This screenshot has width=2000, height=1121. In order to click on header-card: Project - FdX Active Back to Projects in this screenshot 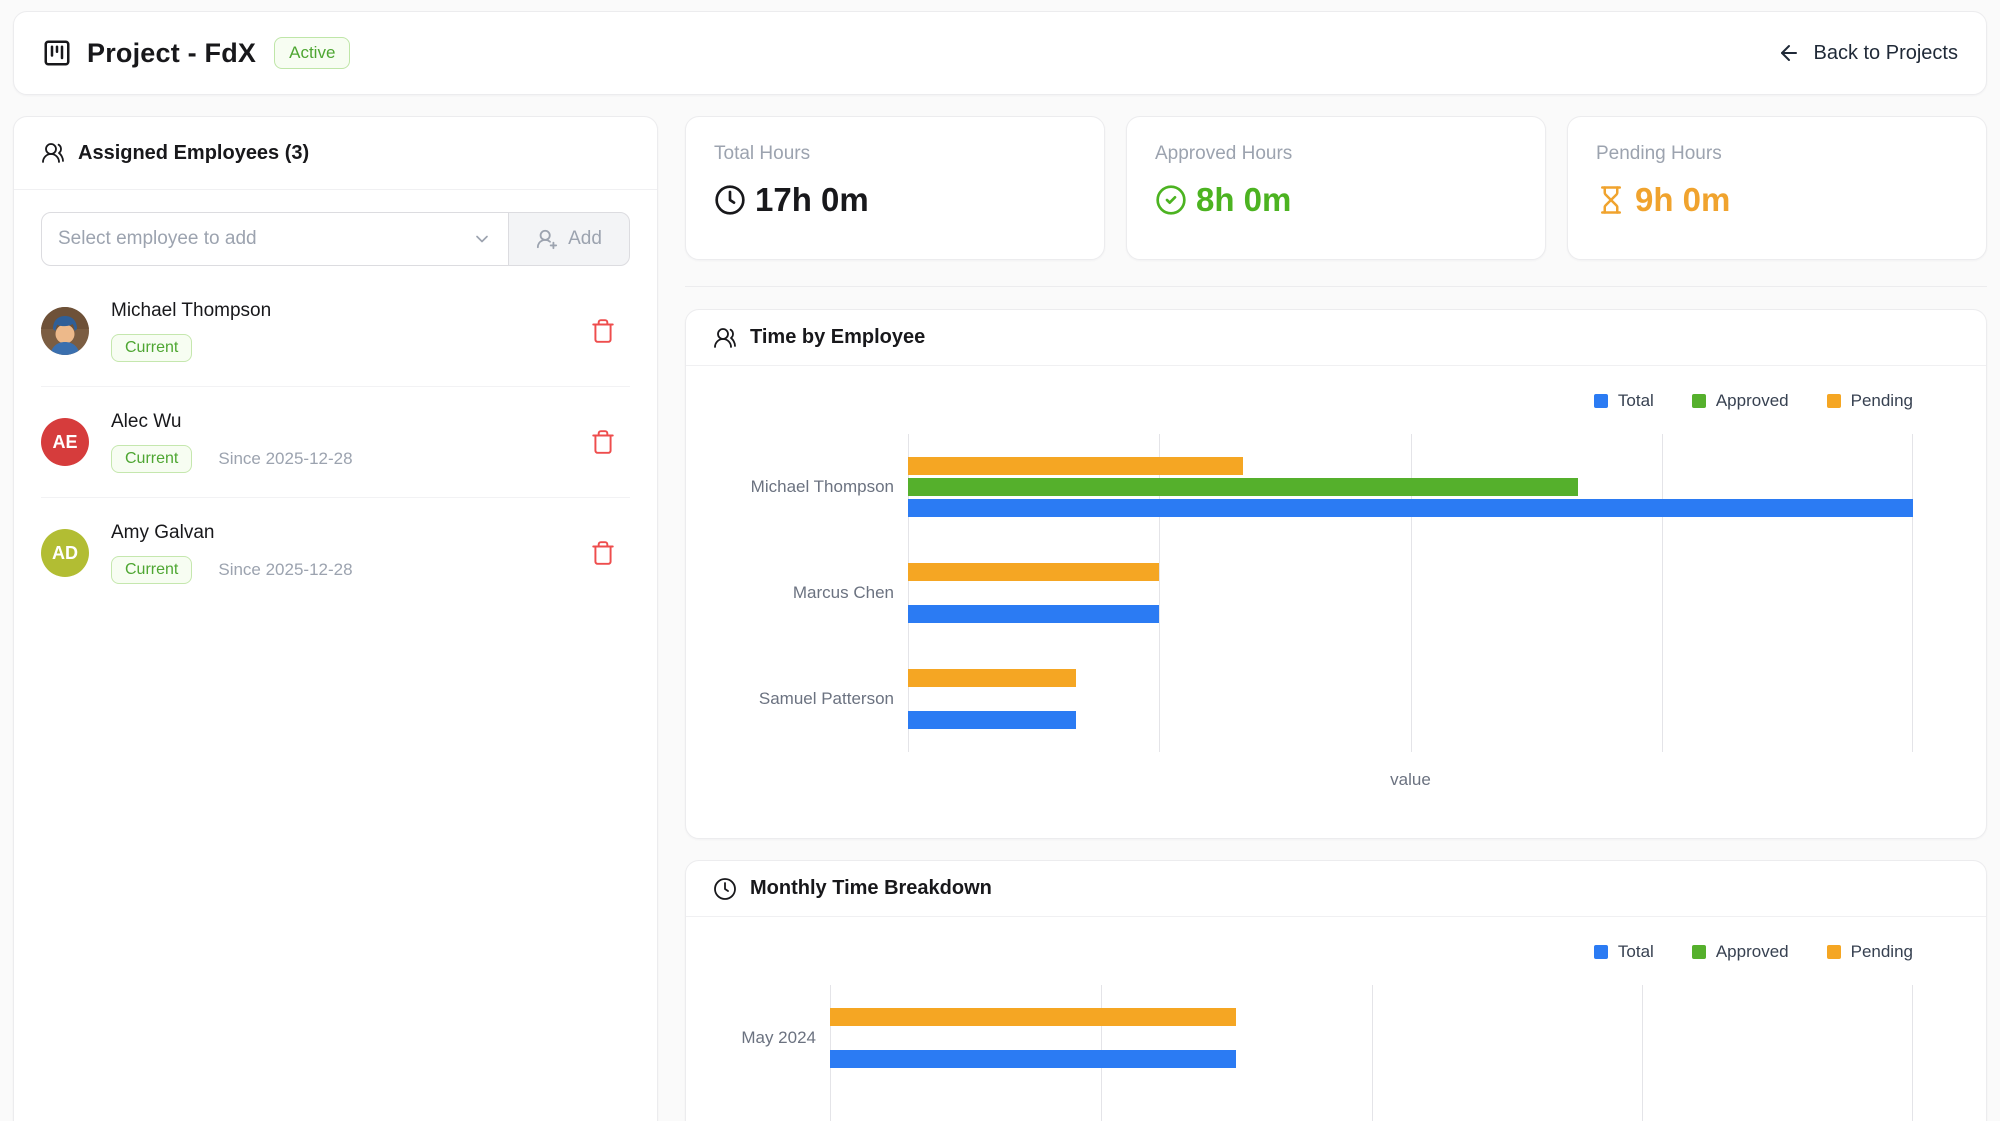, I will do `click(1000, 53)`.